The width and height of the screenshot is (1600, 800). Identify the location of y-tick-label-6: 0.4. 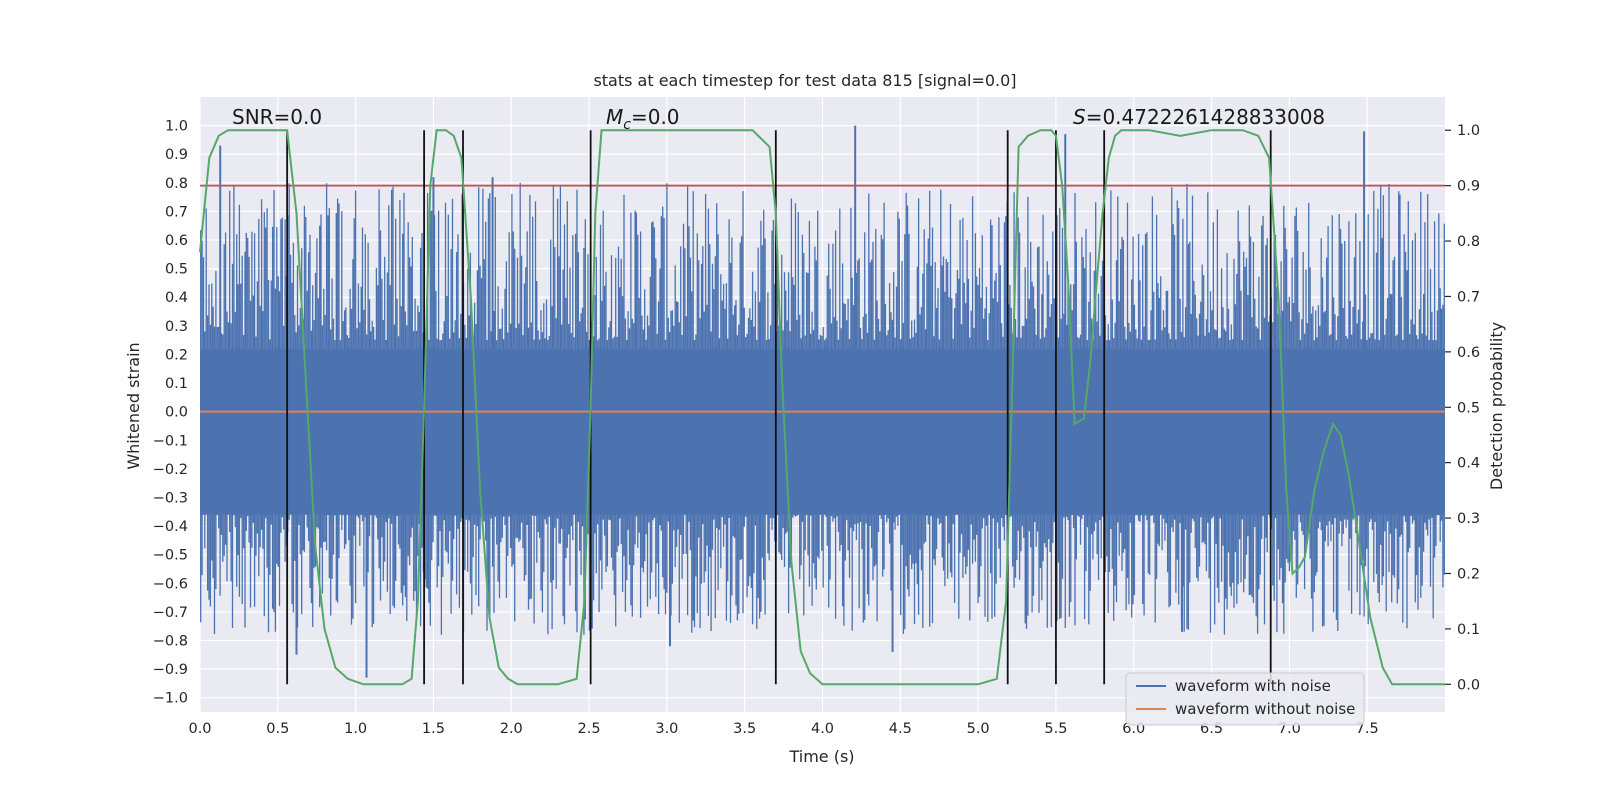
(176, 298).